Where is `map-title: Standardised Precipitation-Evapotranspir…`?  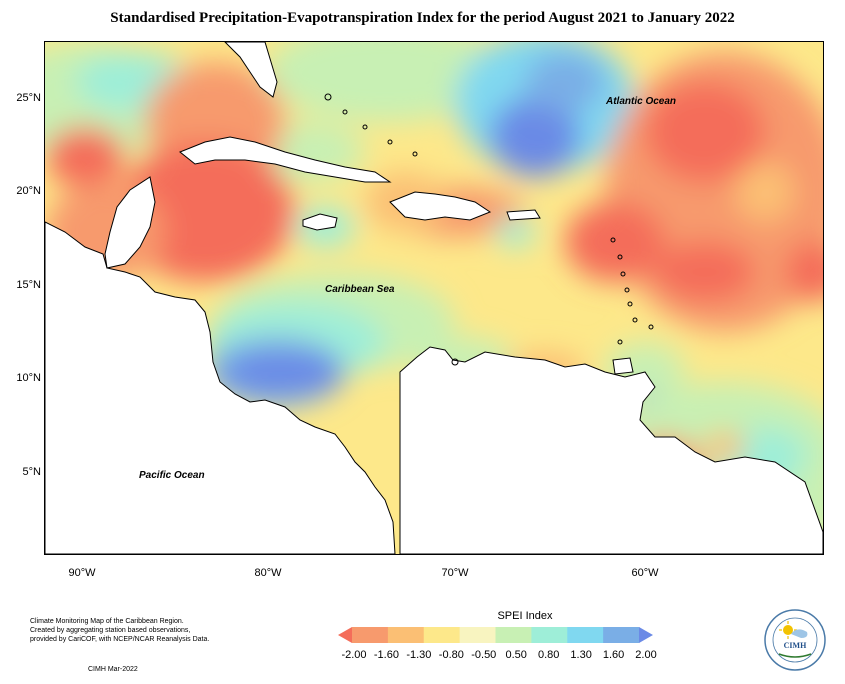 map-title: Standardised Precipitation-Evapotranspir… is located at coordinates (422, 18).